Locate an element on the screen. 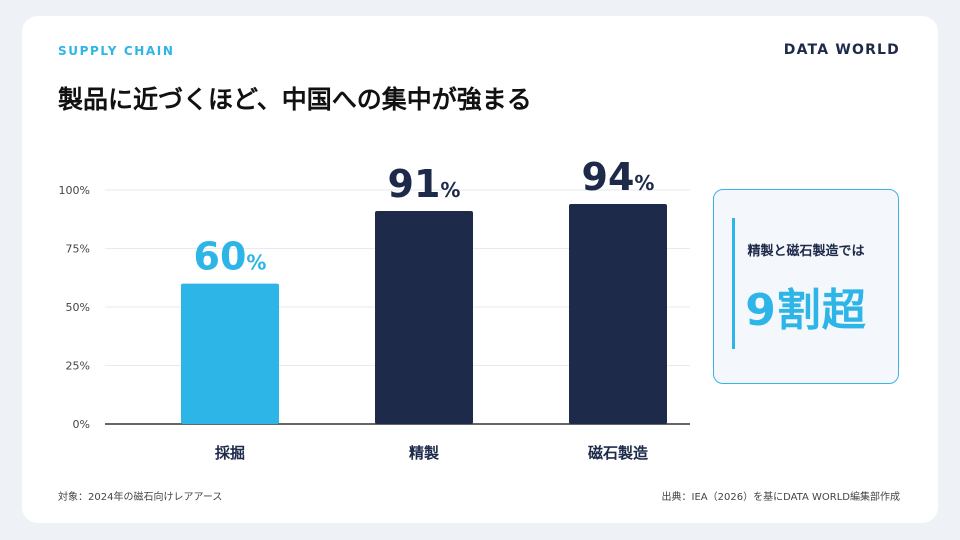 This screenshot has width=960, height=540. y-tick-label: 100% is located at coordinates (74, 190).